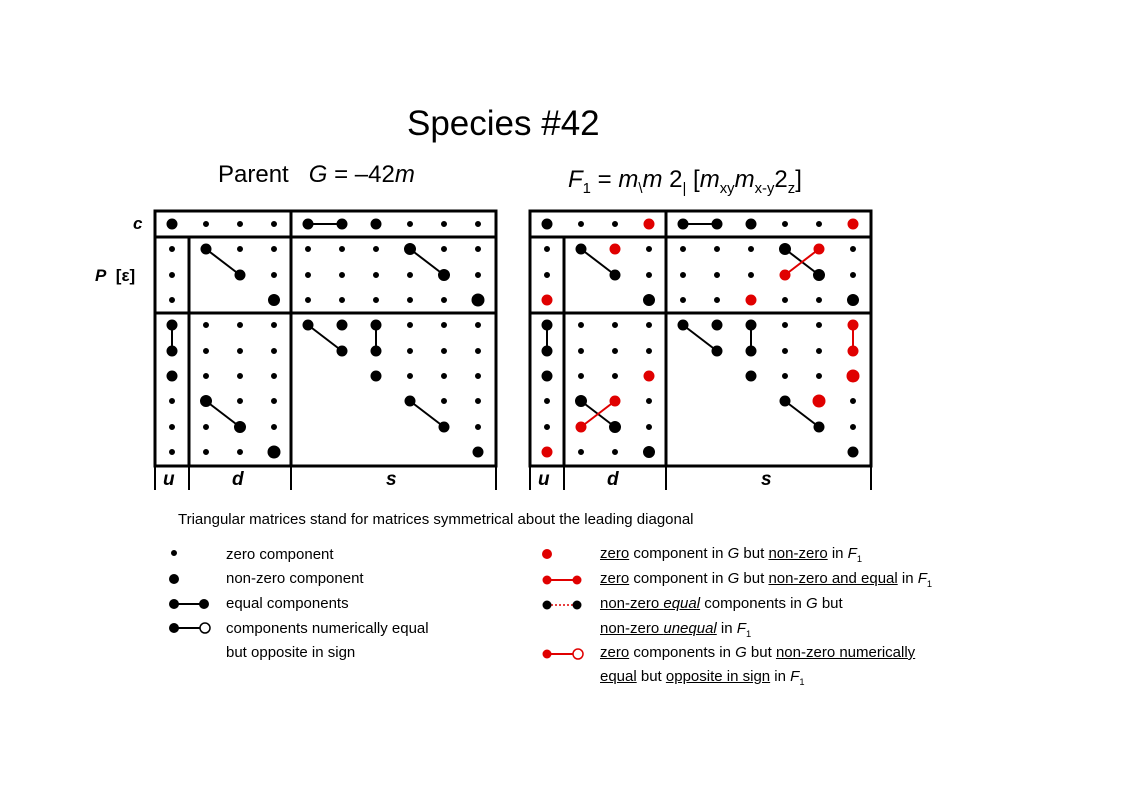 The width and height of the screenshot is (1123, 794). What do you see at coordinates (684, 188) in the screenshot?
I see `f1-sub3: |` at bounding box center [684, 188].